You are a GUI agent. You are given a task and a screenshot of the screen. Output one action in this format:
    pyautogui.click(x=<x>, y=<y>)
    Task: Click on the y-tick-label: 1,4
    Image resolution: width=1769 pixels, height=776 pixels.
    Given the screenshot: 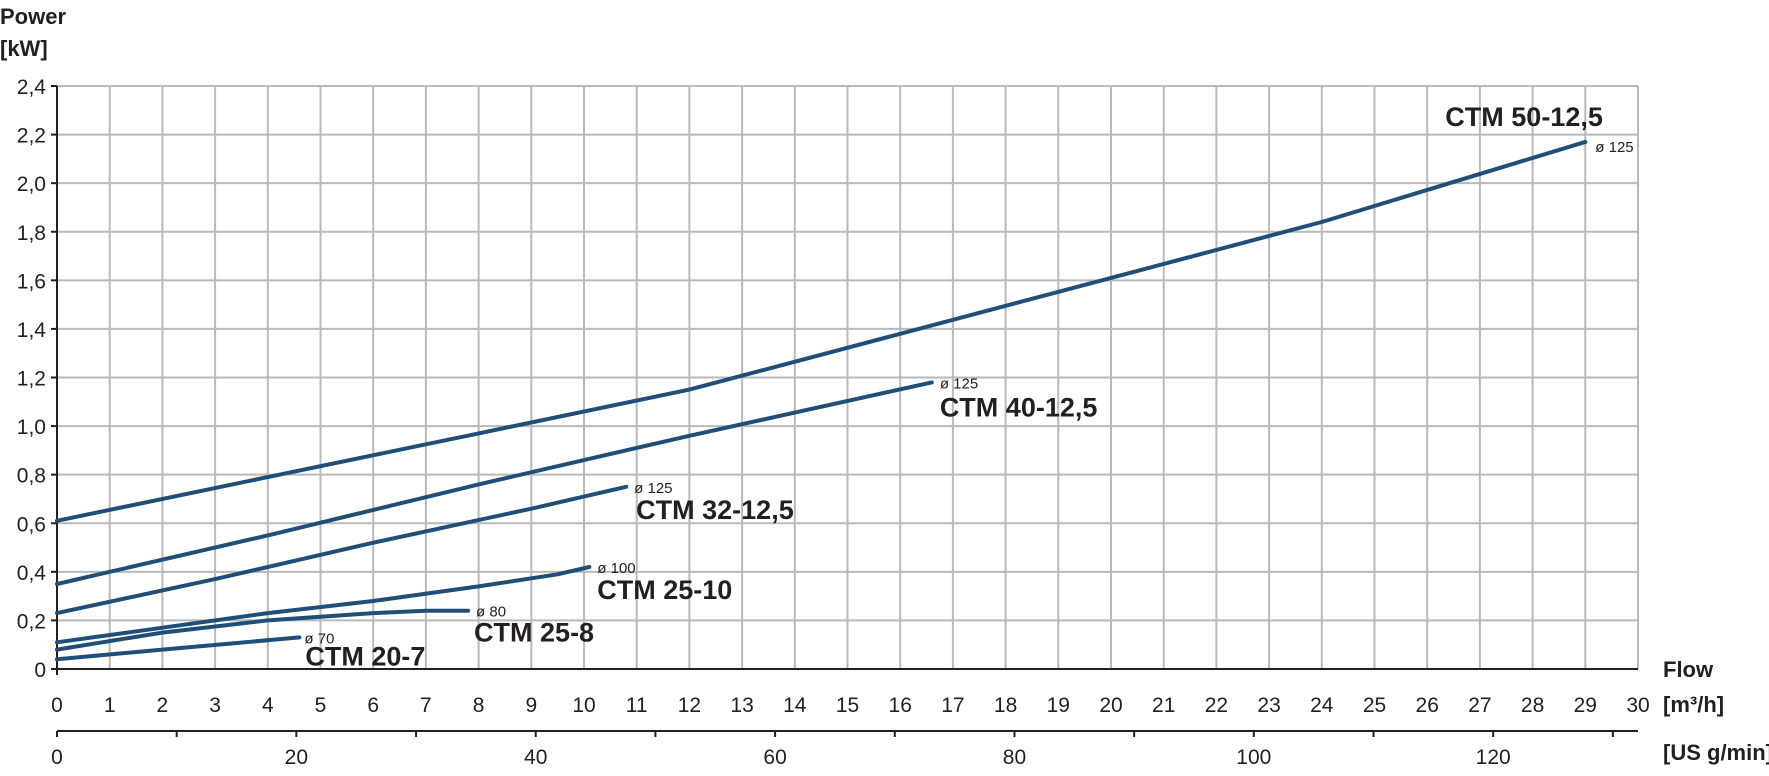 What is the action you would take?
    pyautogui.click(x=32, y=330)
    